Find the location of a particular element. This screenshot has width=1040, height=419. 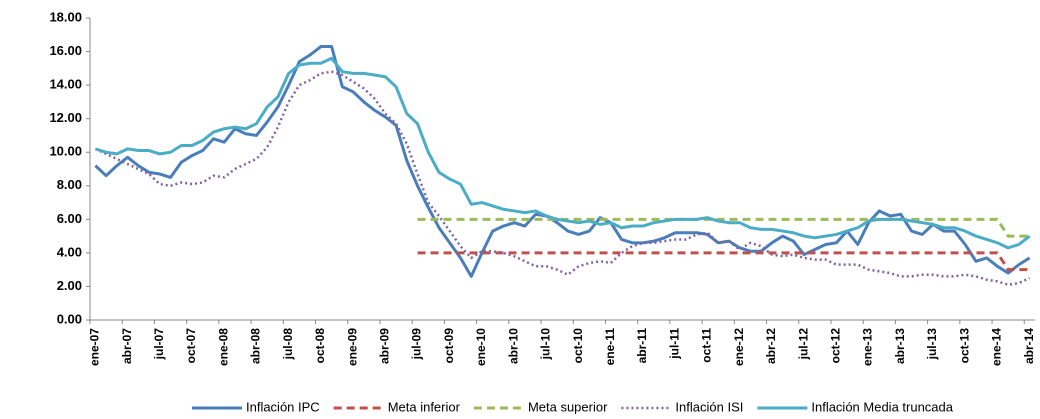

x-tick-label: oct-07 is located at coordinates (191, 346).